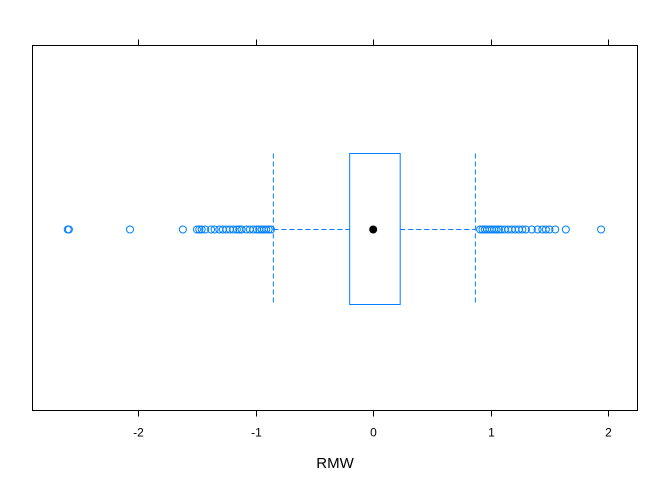  Describe the element at coordinates (608, 433) in the screenshot. I see `tick-label: 2` at that location.